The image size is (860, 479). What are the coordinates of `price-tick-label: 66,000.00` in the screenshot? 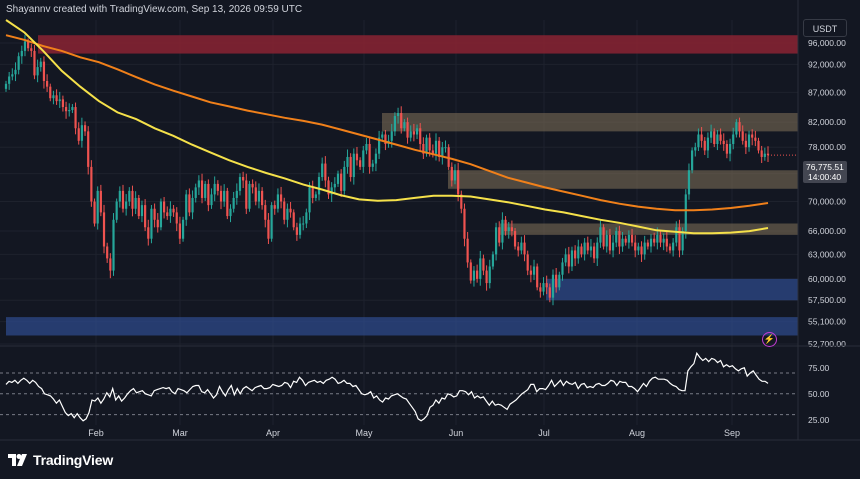 It's located at (827, 231).